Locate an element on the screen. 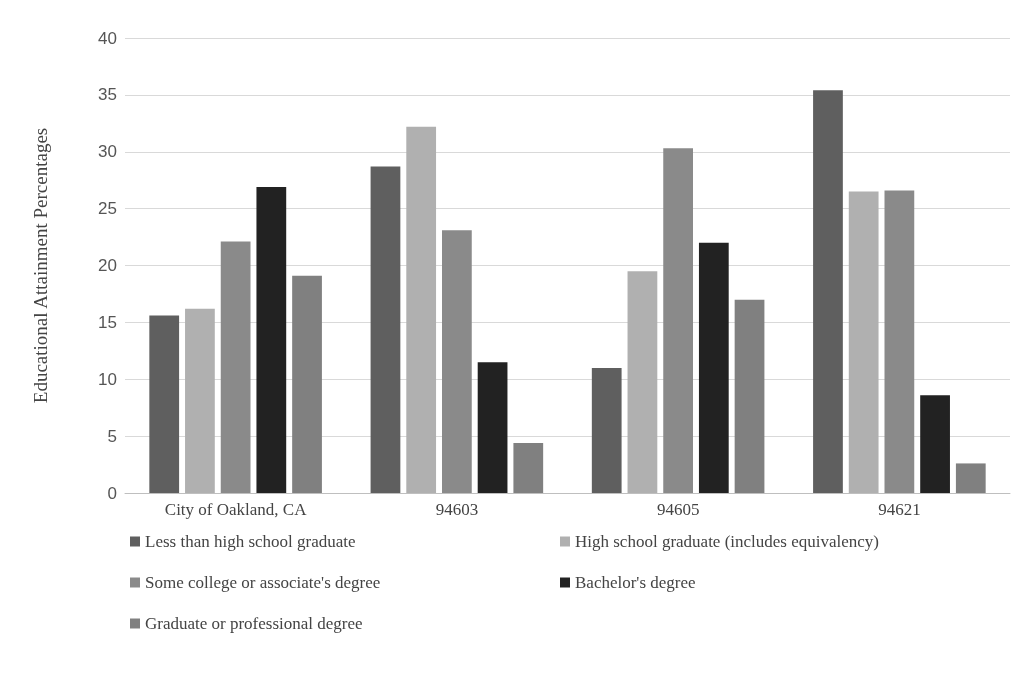 Image resolution: width=1029 pixels, height=685 pixels. y-tick-label: 5 is located at coordinates (112, 436).